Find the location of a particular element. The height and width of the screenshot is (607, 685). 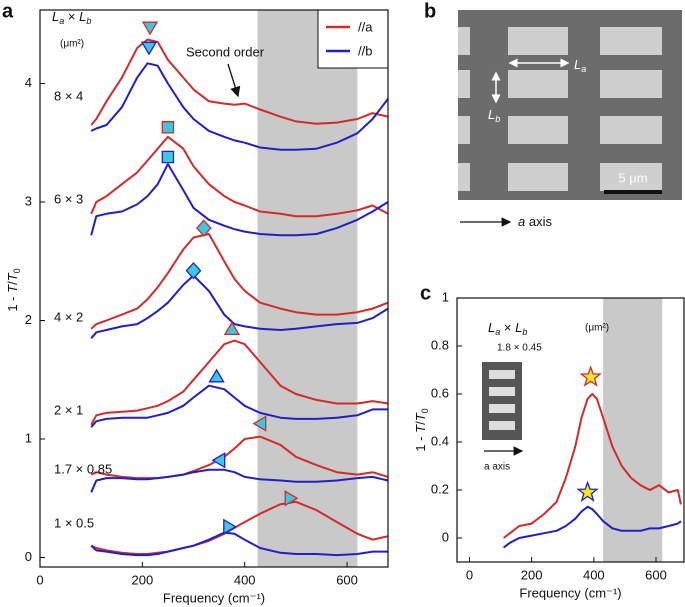

axes-frame is located at coordinates (570, 430).